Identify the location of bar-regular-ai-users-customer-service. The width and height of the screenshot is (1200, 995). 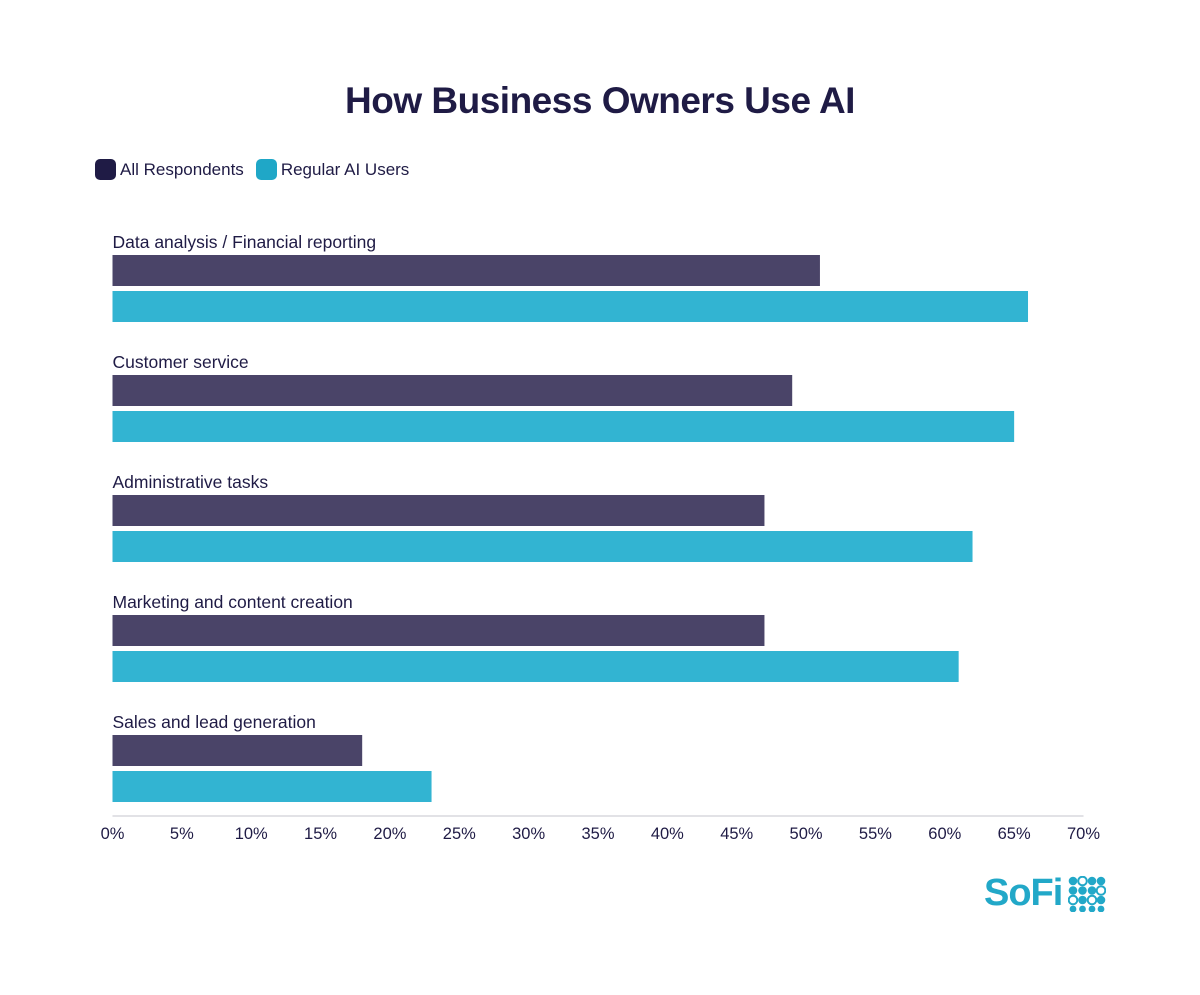
(563, 426).